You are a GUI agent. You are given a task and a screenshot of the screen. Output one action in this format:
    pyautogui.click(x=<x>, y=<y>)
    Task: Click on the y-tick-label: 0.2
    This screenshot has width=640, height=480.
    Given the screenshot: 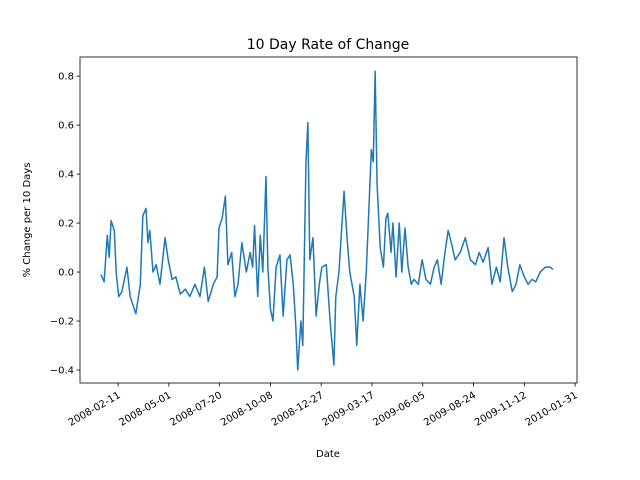 What is the action you would take?
    pyautogui.click(x=66, y=224)
    